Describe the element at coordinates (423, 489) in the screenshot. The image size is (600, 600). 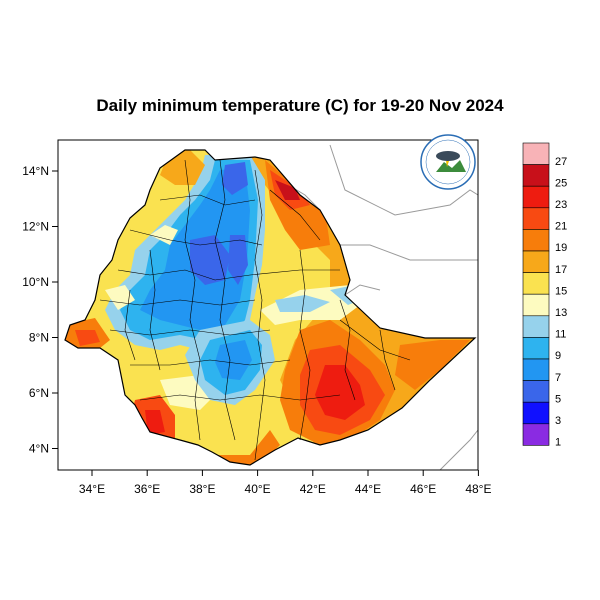
I see `lon-tick-label: 46°E` at that location.